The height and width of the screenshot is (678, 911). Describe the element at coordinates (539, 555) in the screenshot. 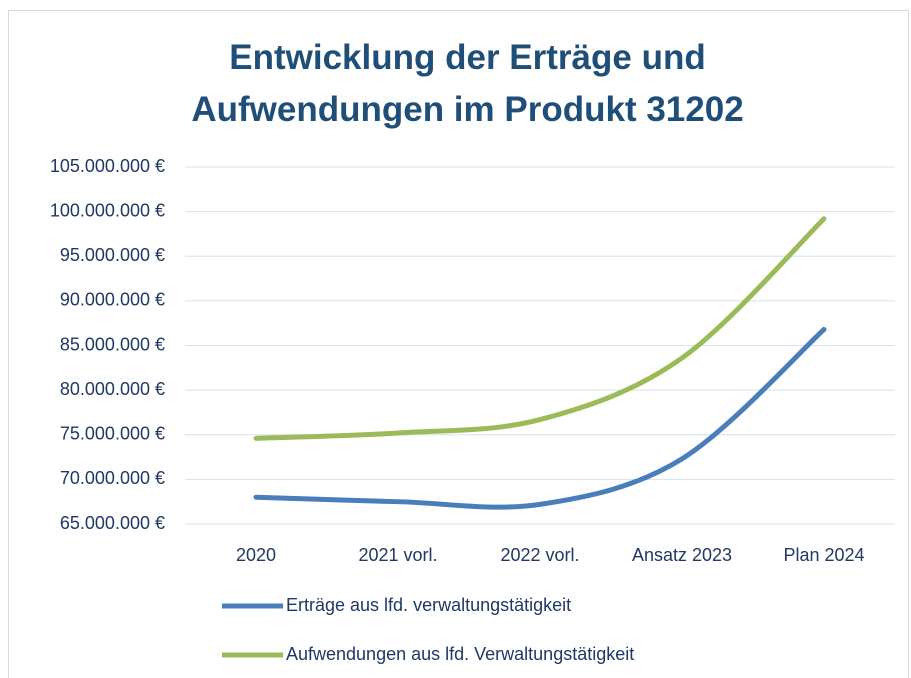

I see `x-tick-label: 2022 vorl.` at that location.